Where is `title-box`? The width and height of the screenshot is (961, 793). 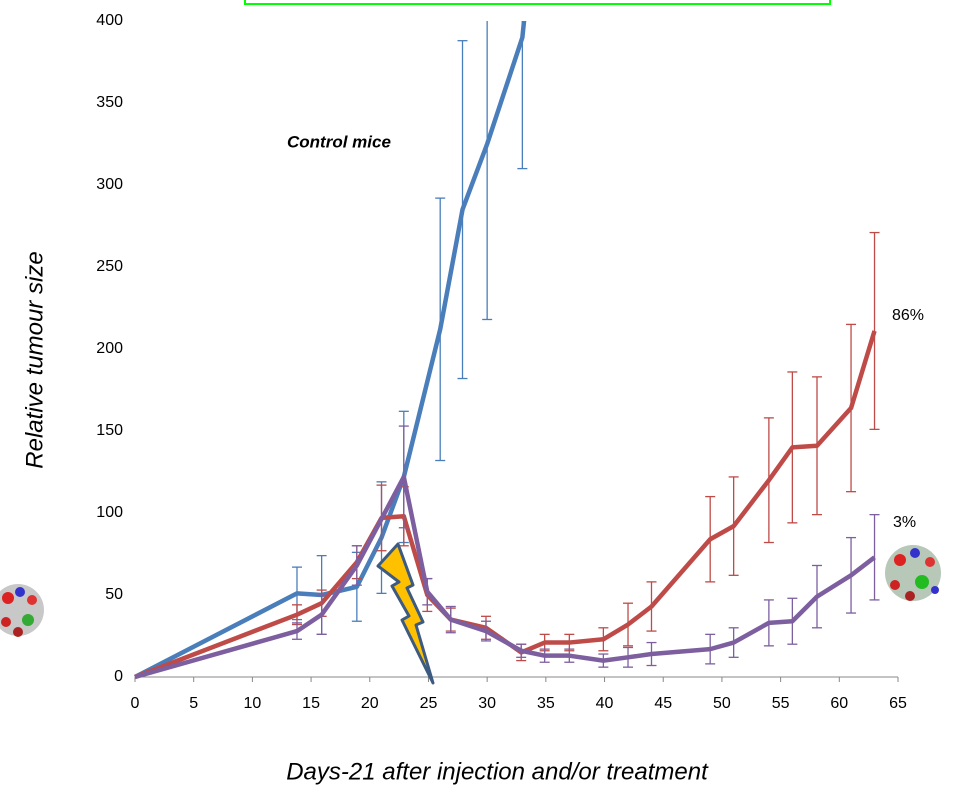 title-box is located at coordinates (537, 2).